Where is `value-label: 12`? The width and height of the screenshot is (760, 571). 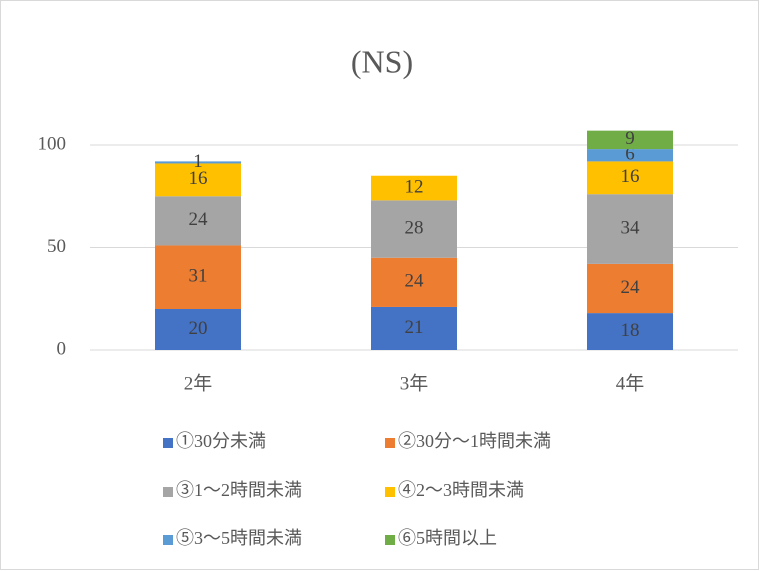
value-label: 12 is located at coordinates (414, 186).